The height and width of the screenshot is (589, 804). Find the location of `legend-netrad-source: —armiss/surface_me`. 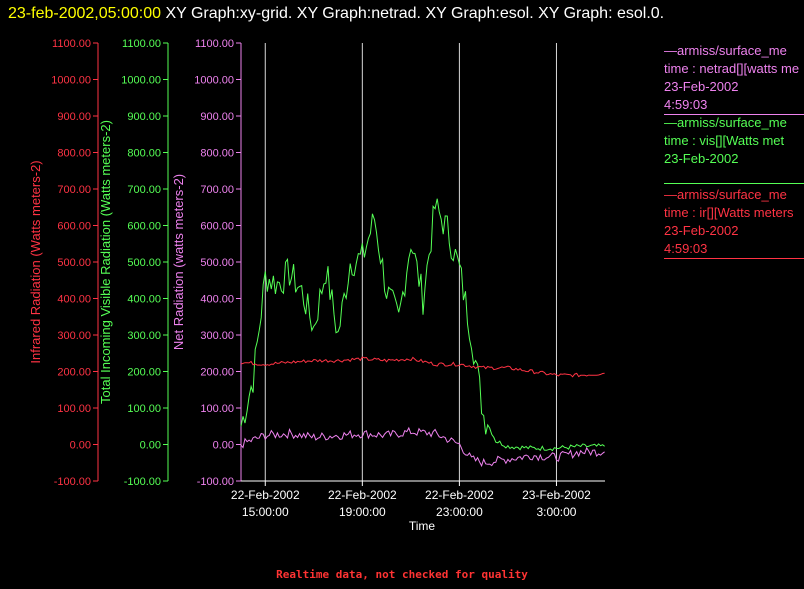

legend-netrad-source: —armiss/surface_me is located at coordinates (725, 50).